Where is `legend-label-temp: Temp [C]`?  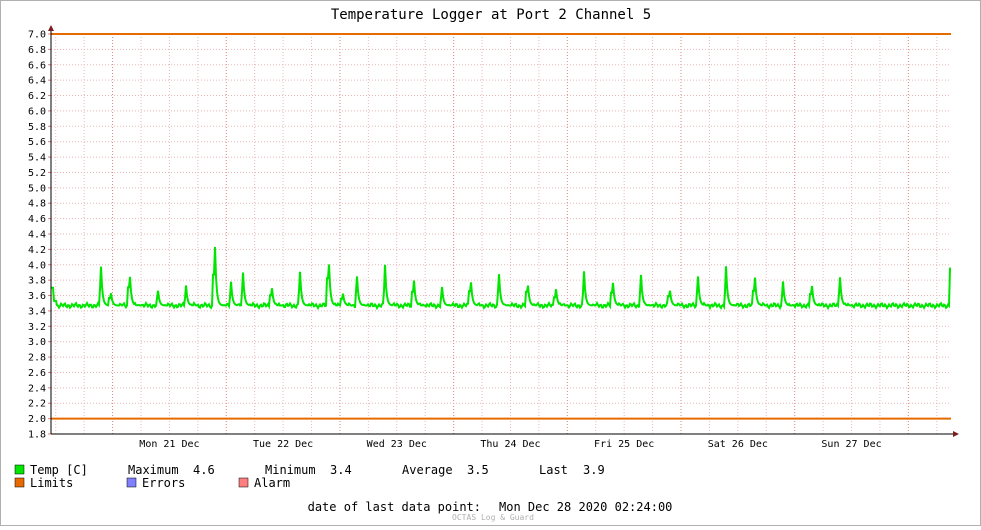 legend-label-temp: Temp [C] is located at coordinates (59, 470).